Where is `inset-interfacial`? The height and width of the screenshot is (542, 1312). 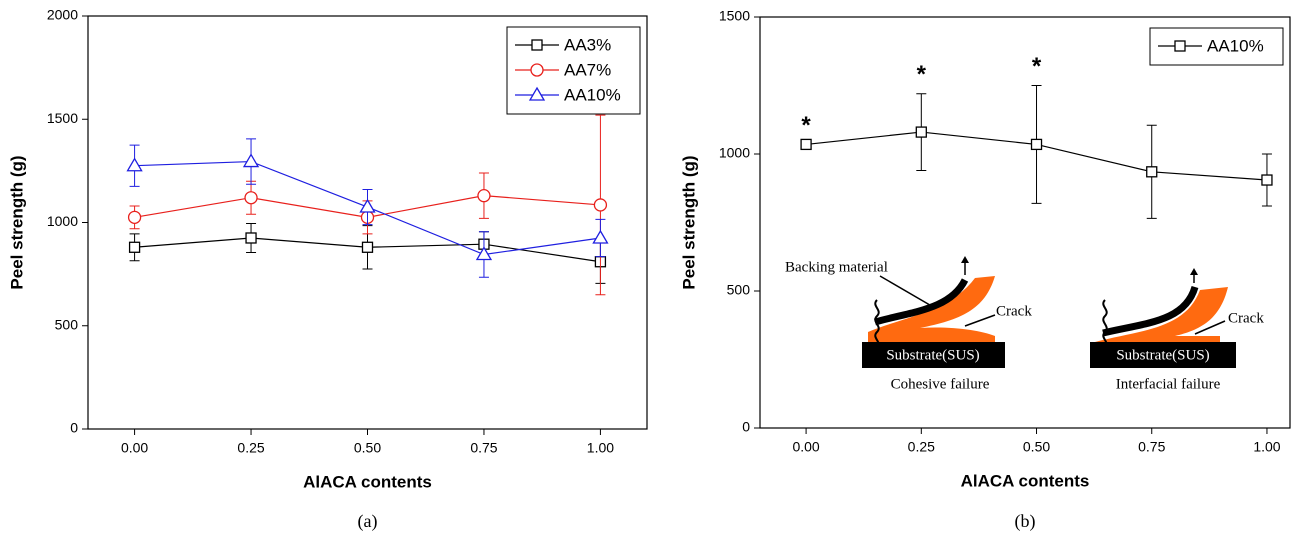
inset-interfacial is located at coordinates (1163, 318).